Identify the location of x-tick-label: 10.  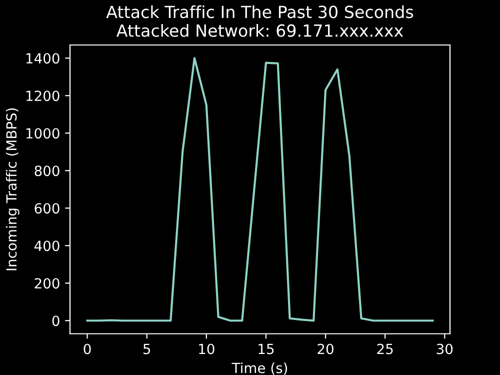
(206, 349).